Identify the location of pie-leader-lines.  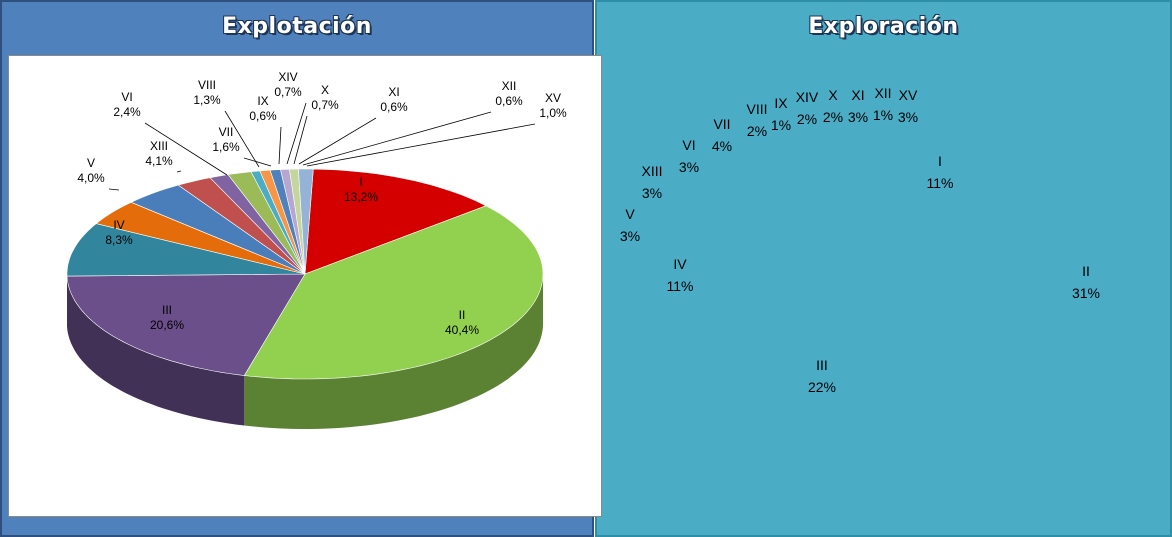
(322, 146).